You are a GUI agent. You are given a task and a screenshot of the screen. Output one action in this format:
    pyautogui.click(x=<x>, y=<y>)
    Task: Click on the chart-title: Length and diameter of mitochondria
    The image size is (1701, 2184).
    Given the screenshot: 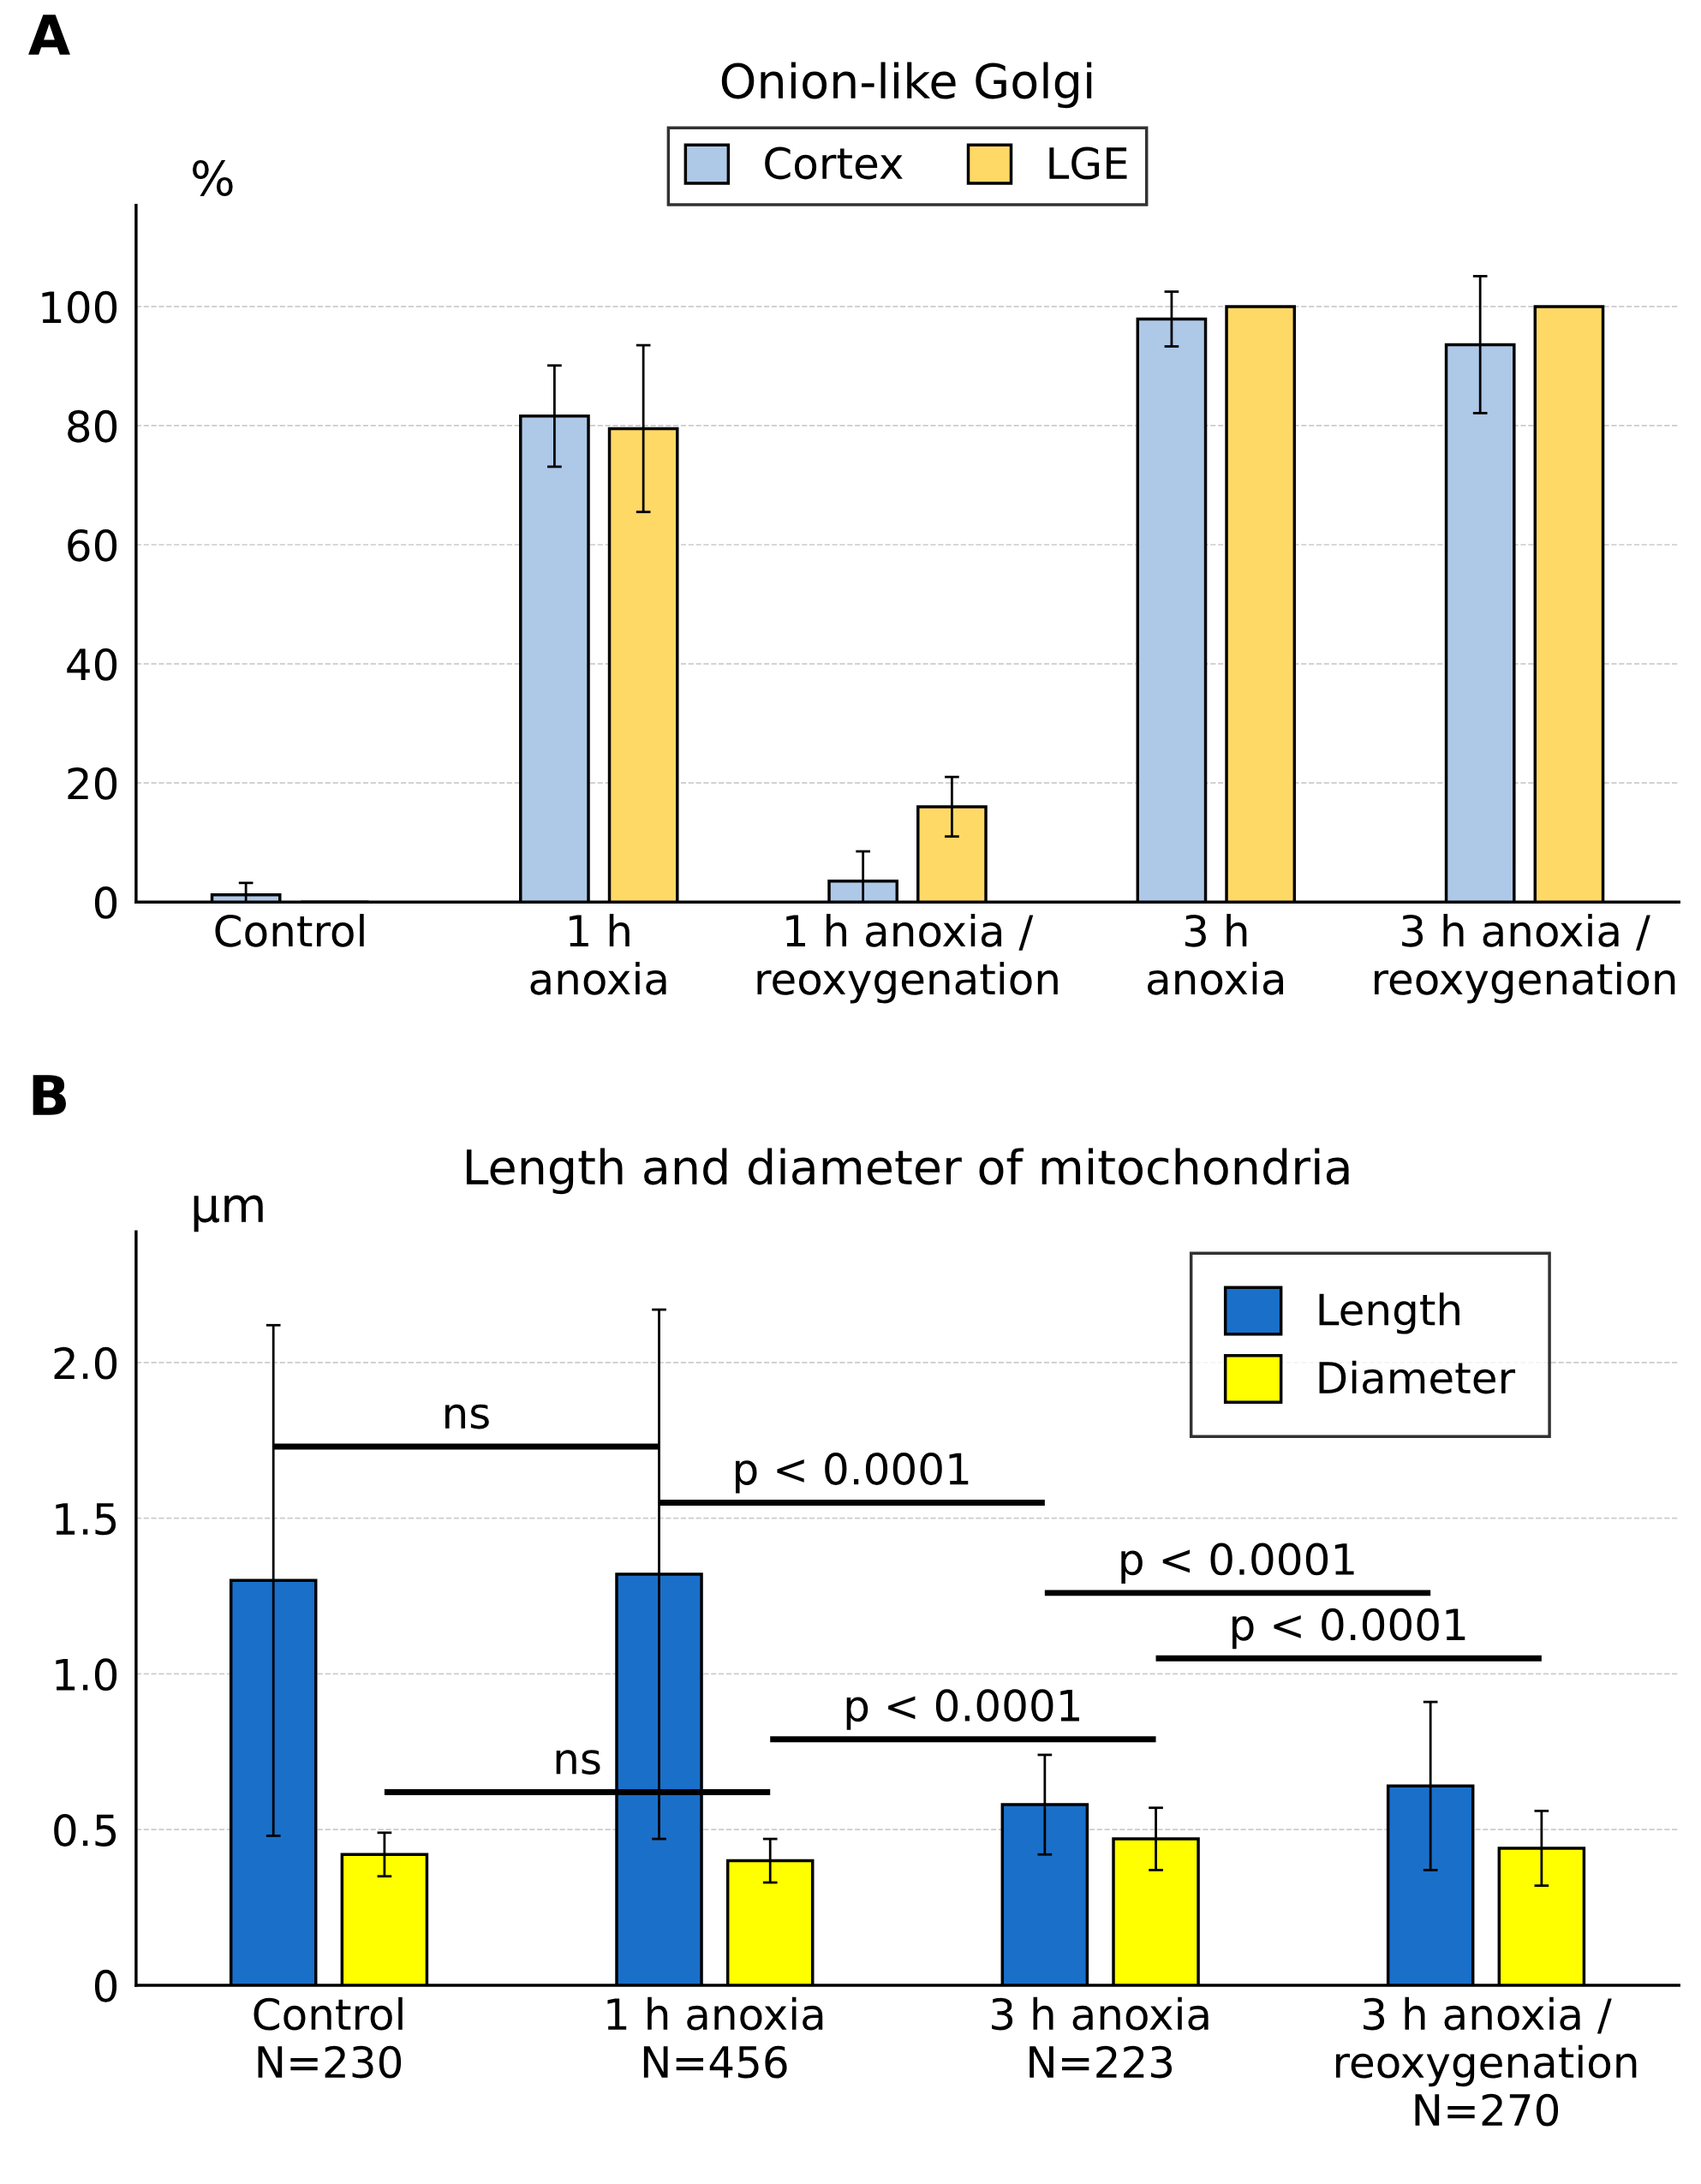 What is the action you would take?
    pyautogui.click(x=907, y=1171)
    